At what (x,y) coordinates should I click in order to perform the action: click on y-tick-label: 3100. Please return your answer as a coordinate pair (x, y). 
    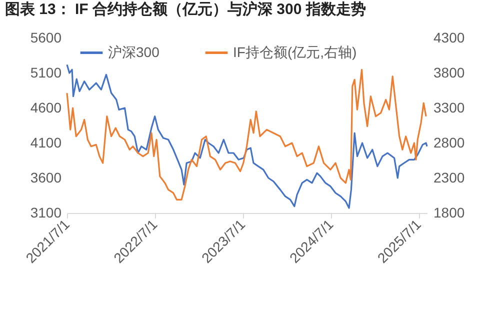
    Looking at the image, I should click on (46, 212).